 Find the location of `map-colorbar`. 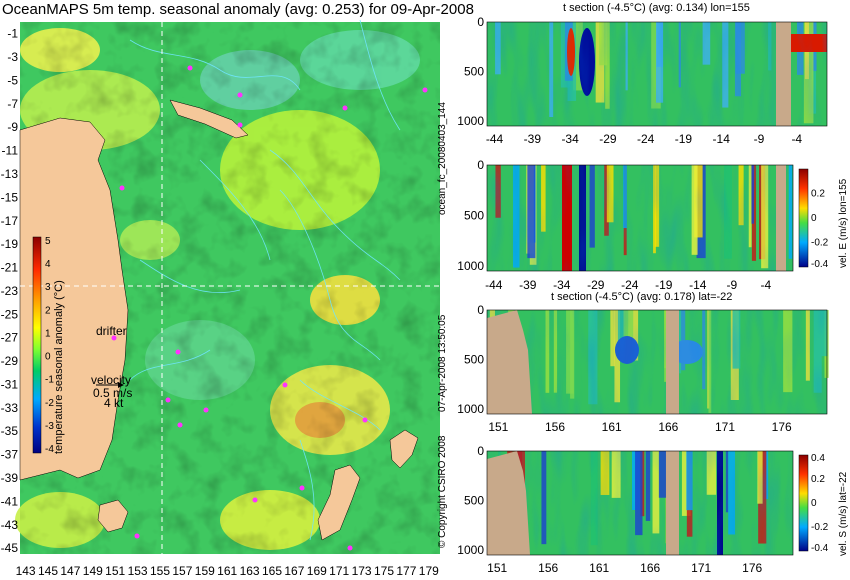

map-colorbar is located at coordinates (37, 345).